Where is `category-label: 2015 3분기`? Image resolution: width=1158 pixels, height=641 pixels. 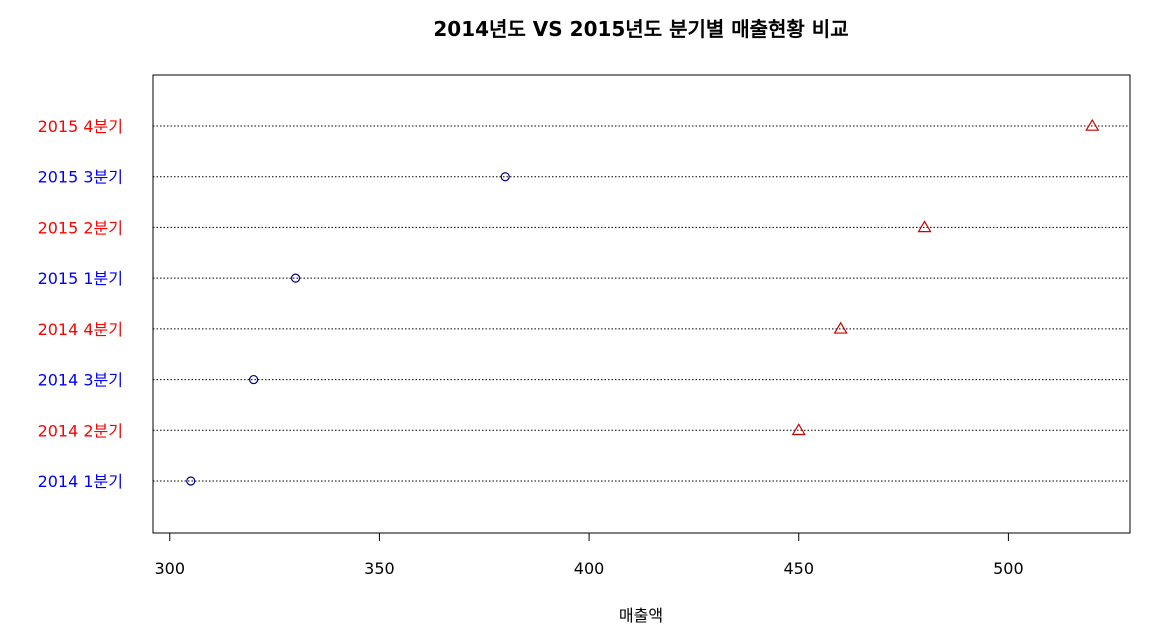 category-label: 2015 3분기 is located at coordinates (80, 177).